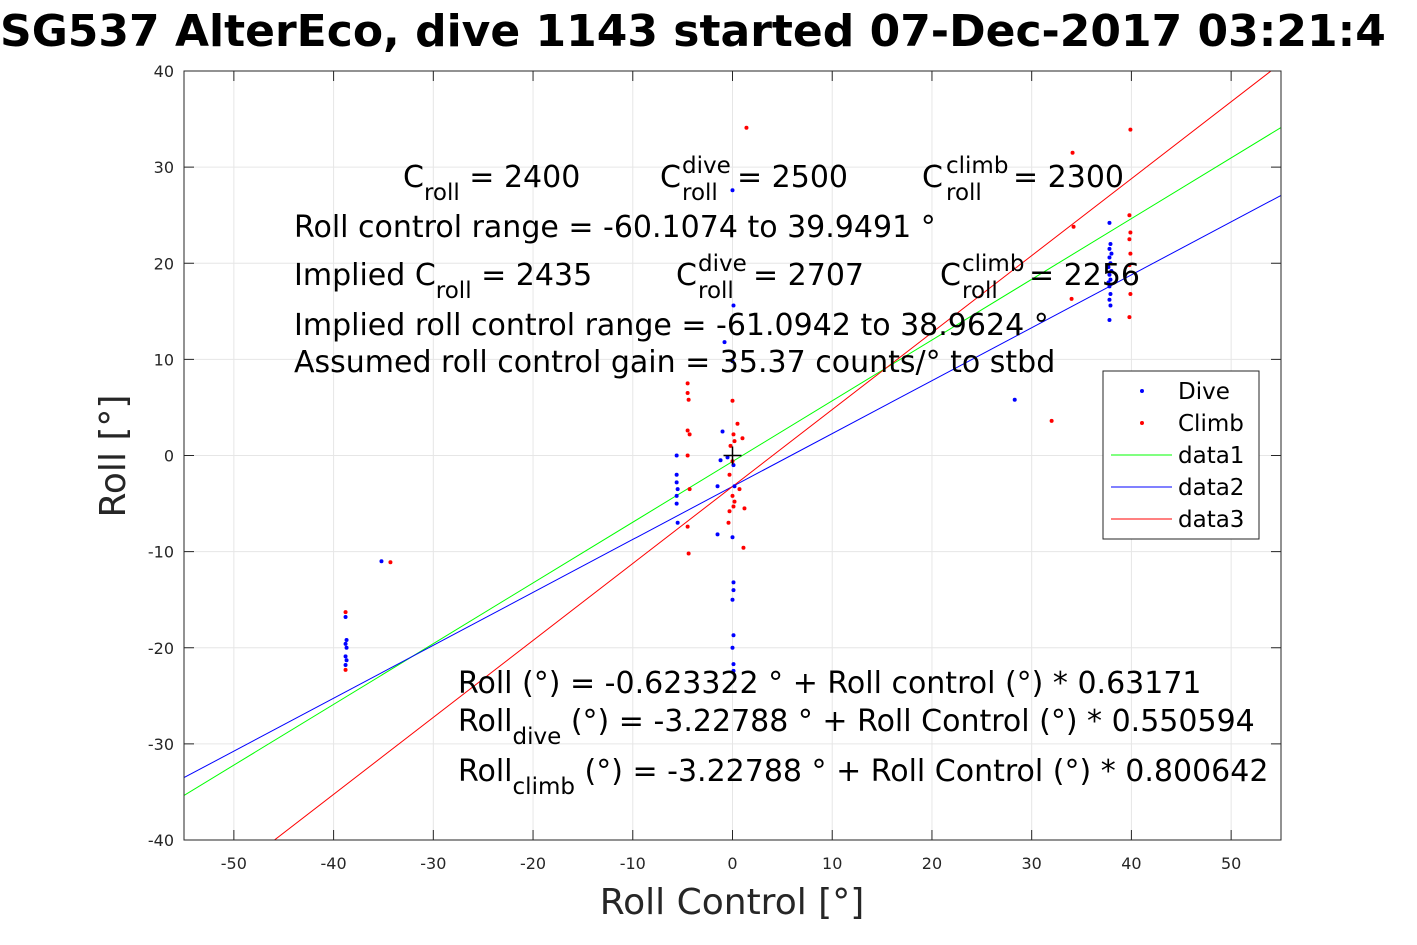 This screenshot has width=1417, height=945. What do you see at coordinates (732, 902) in the screenshot?
I see `x-axis-label: Roll Control [°]` at bounding box center [732, 902].